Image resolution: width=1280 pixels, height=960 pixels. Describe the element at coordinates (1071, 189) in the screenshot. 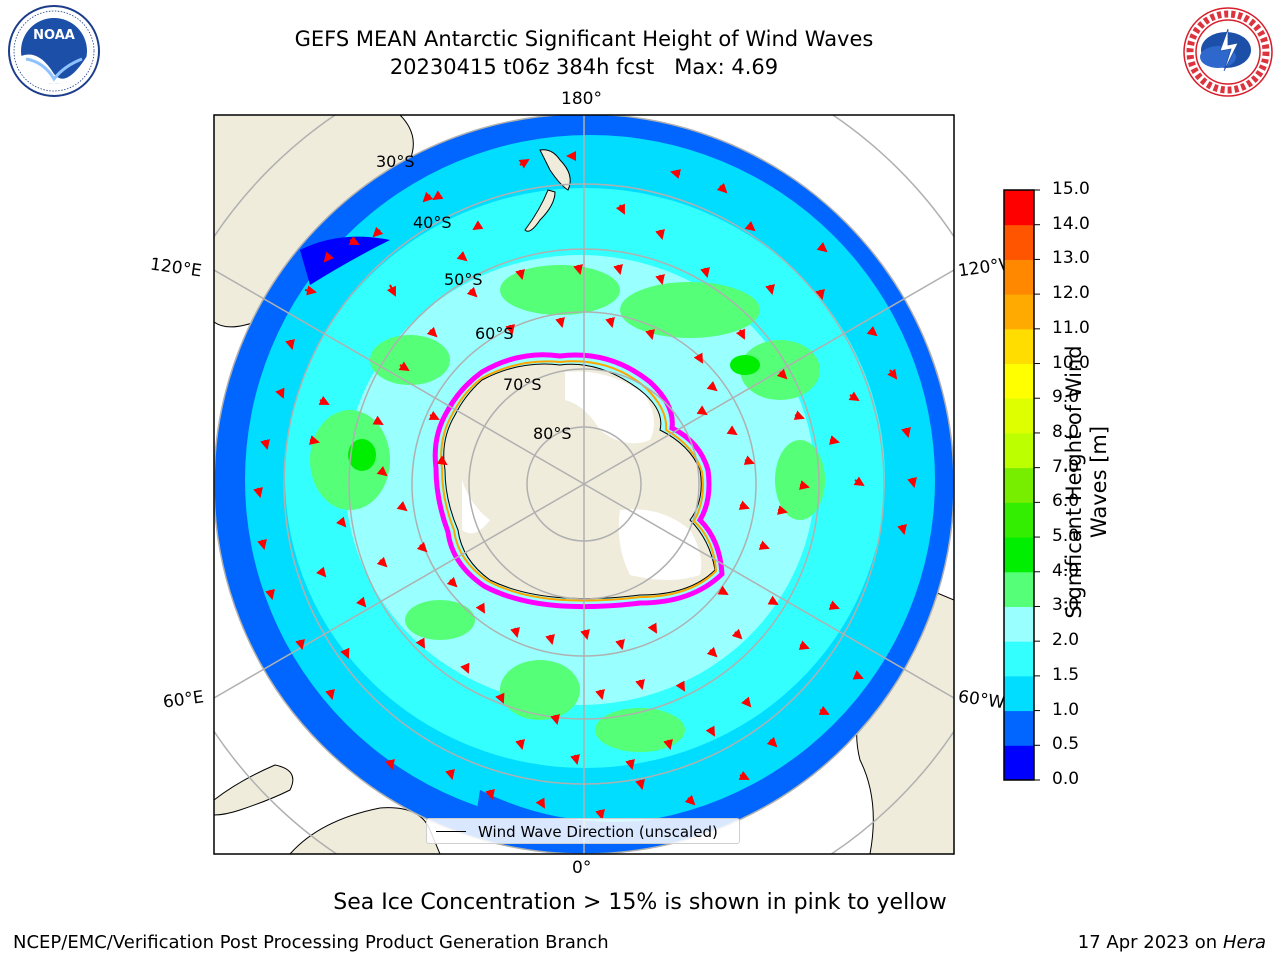

I see `colorbar-tick-label: 15.0` at that location.